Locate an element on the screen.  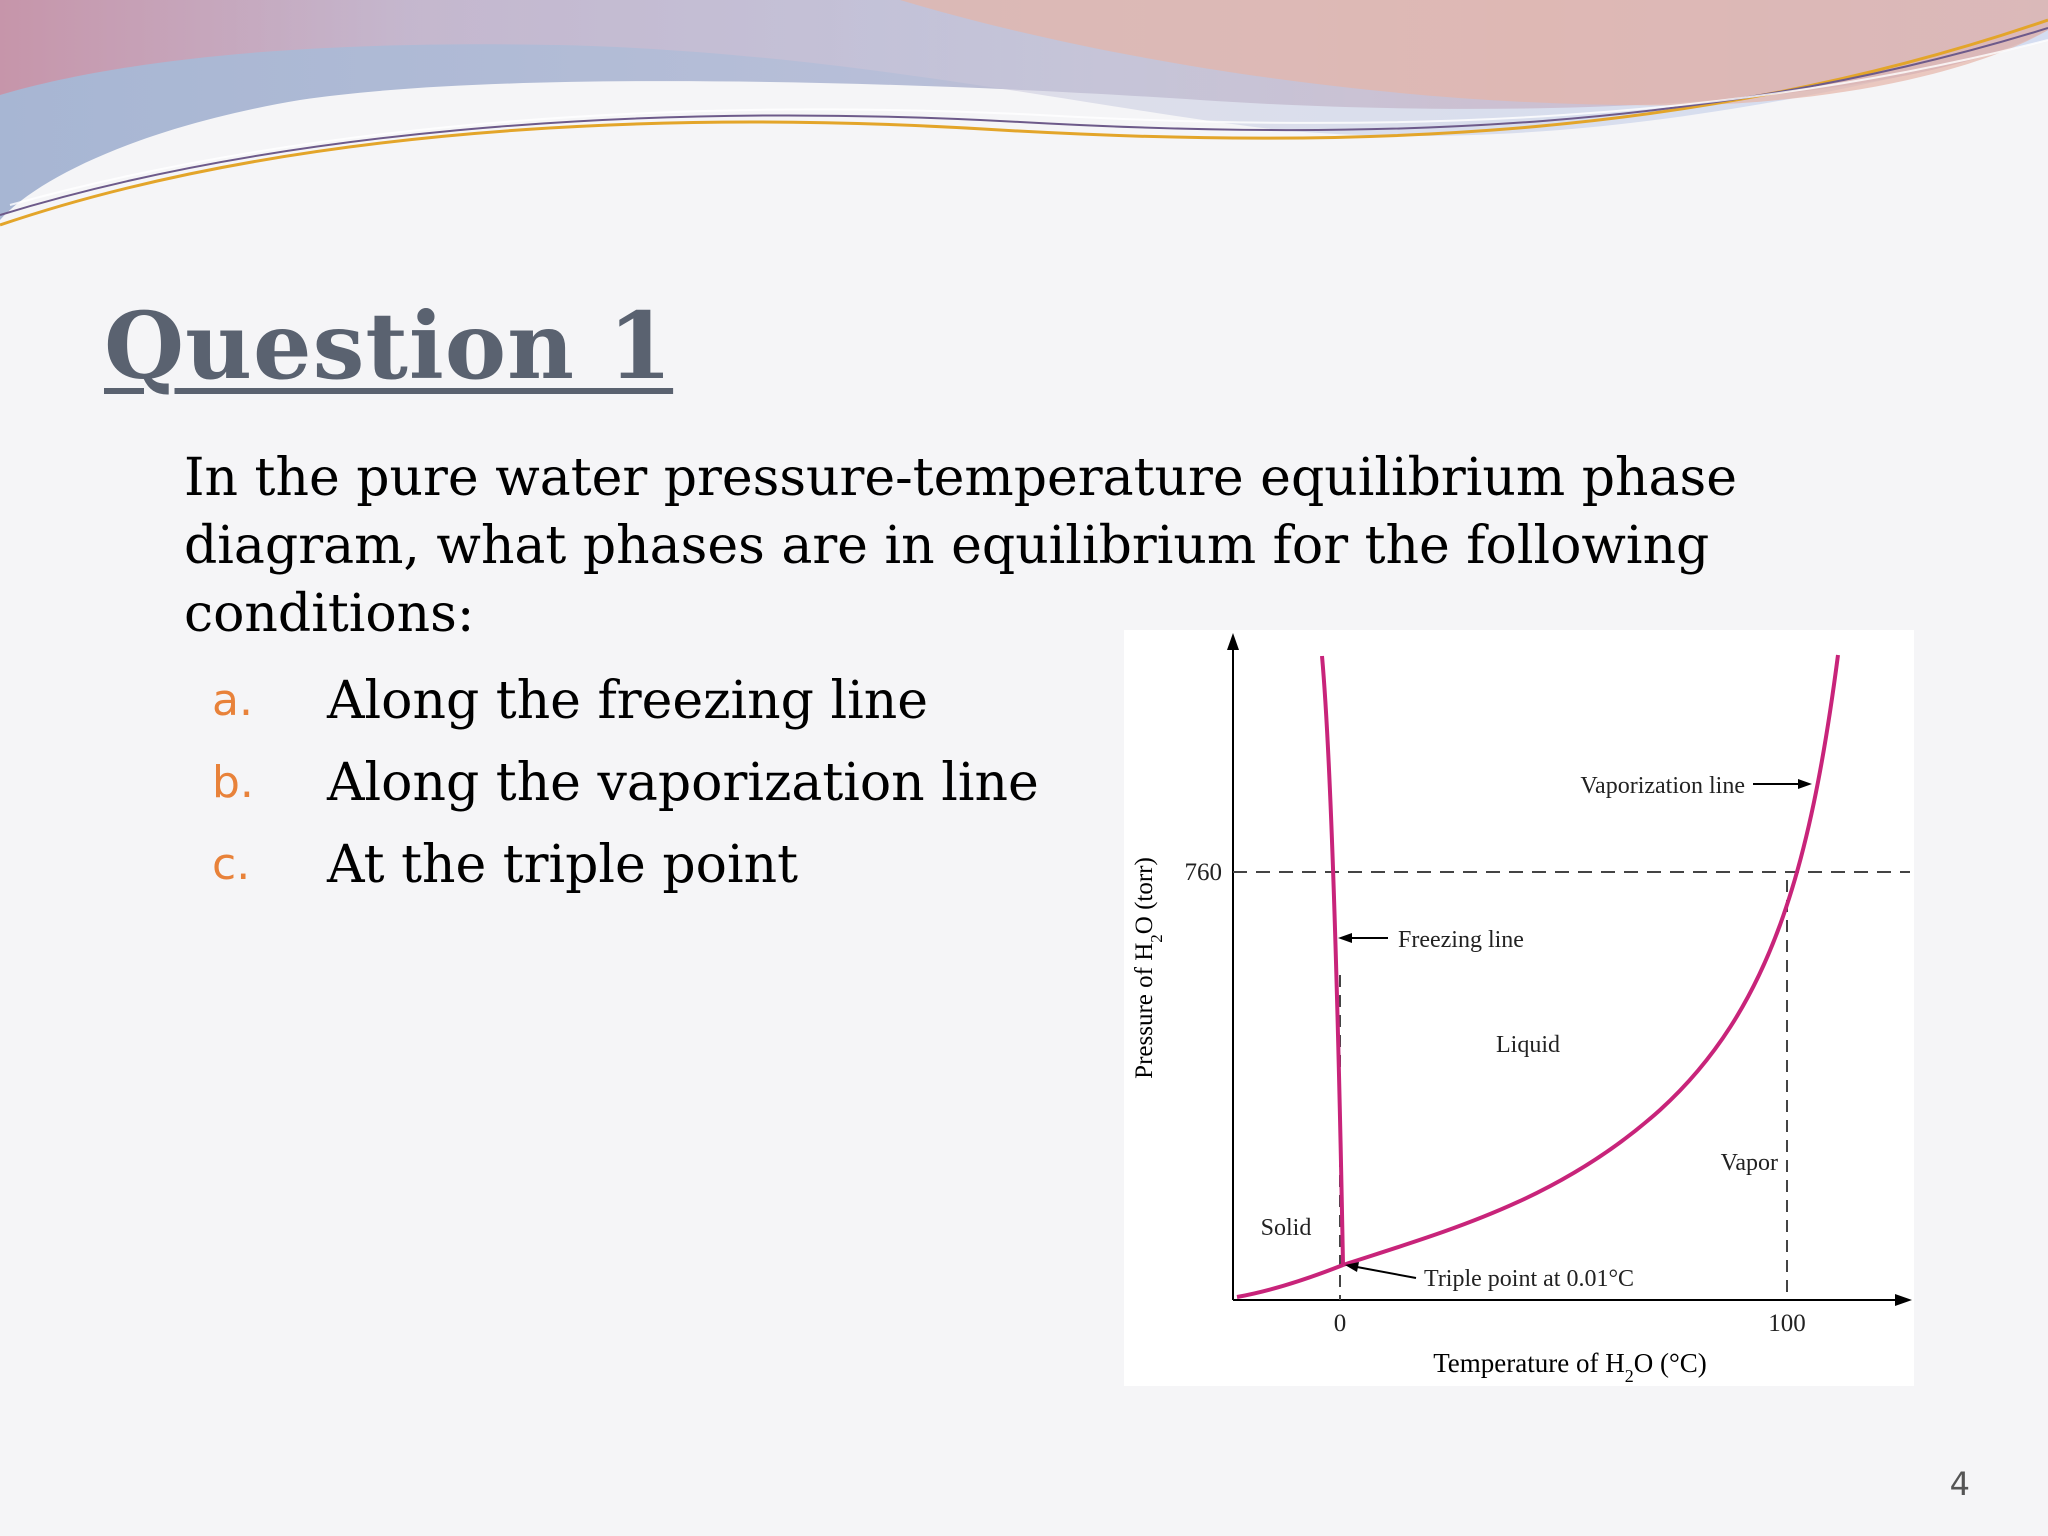
option-item-c: c. At the triple point is located at coordinates (662, 870).